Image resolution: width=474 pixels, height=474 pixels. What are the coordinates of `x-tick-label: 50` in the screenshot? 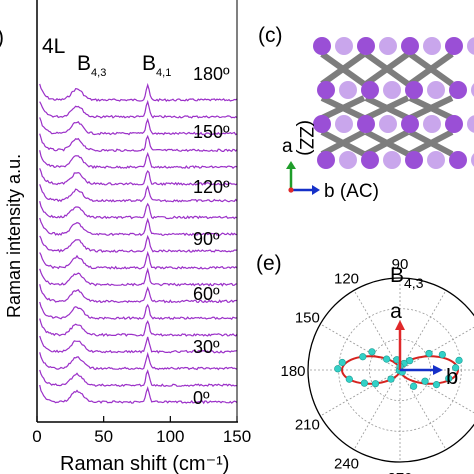 It's located at (103, 436).